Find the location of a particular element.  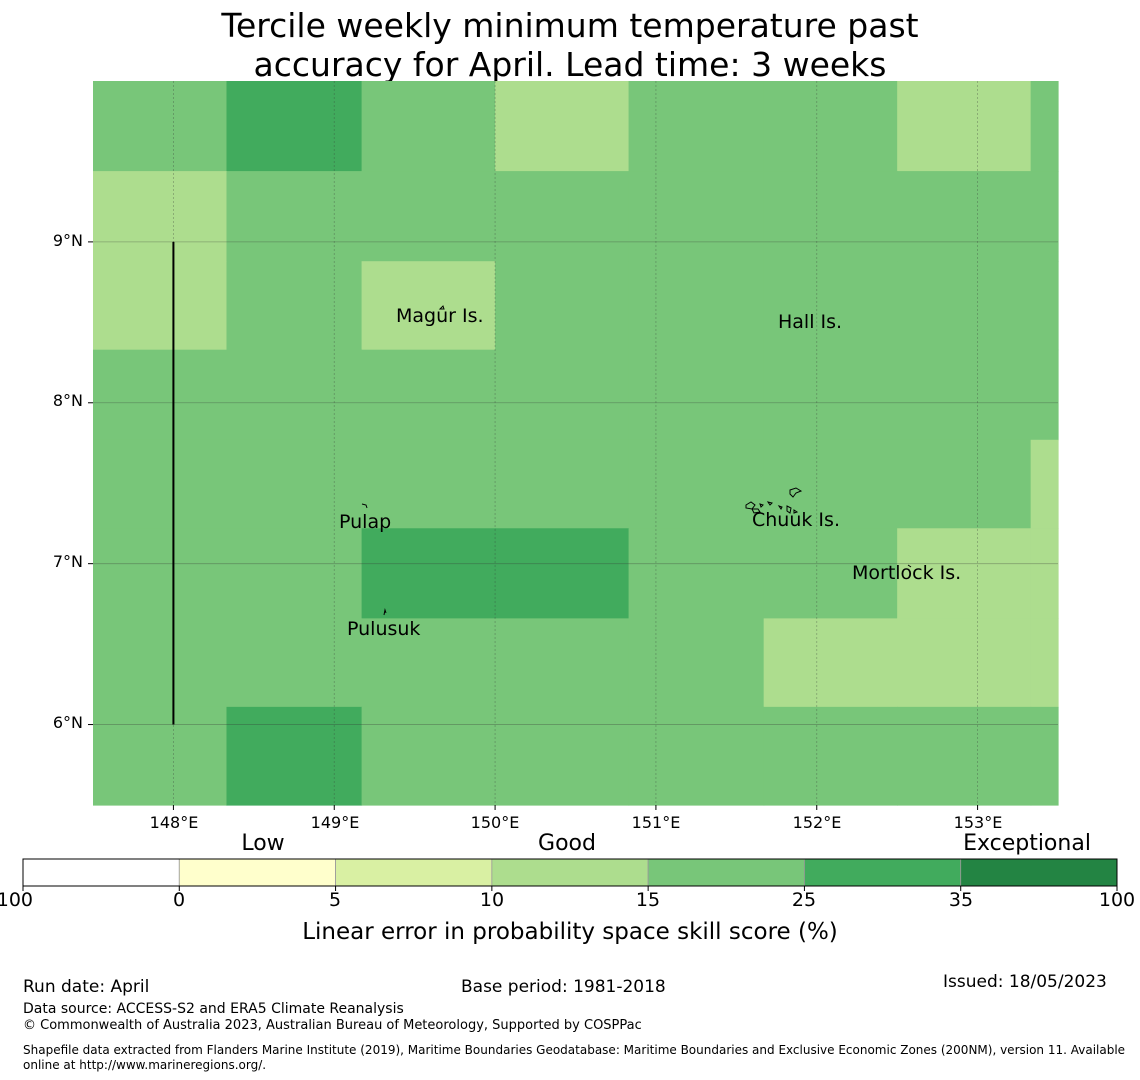

lon-tick-148: 148°E is located at coordinates (174, 822).